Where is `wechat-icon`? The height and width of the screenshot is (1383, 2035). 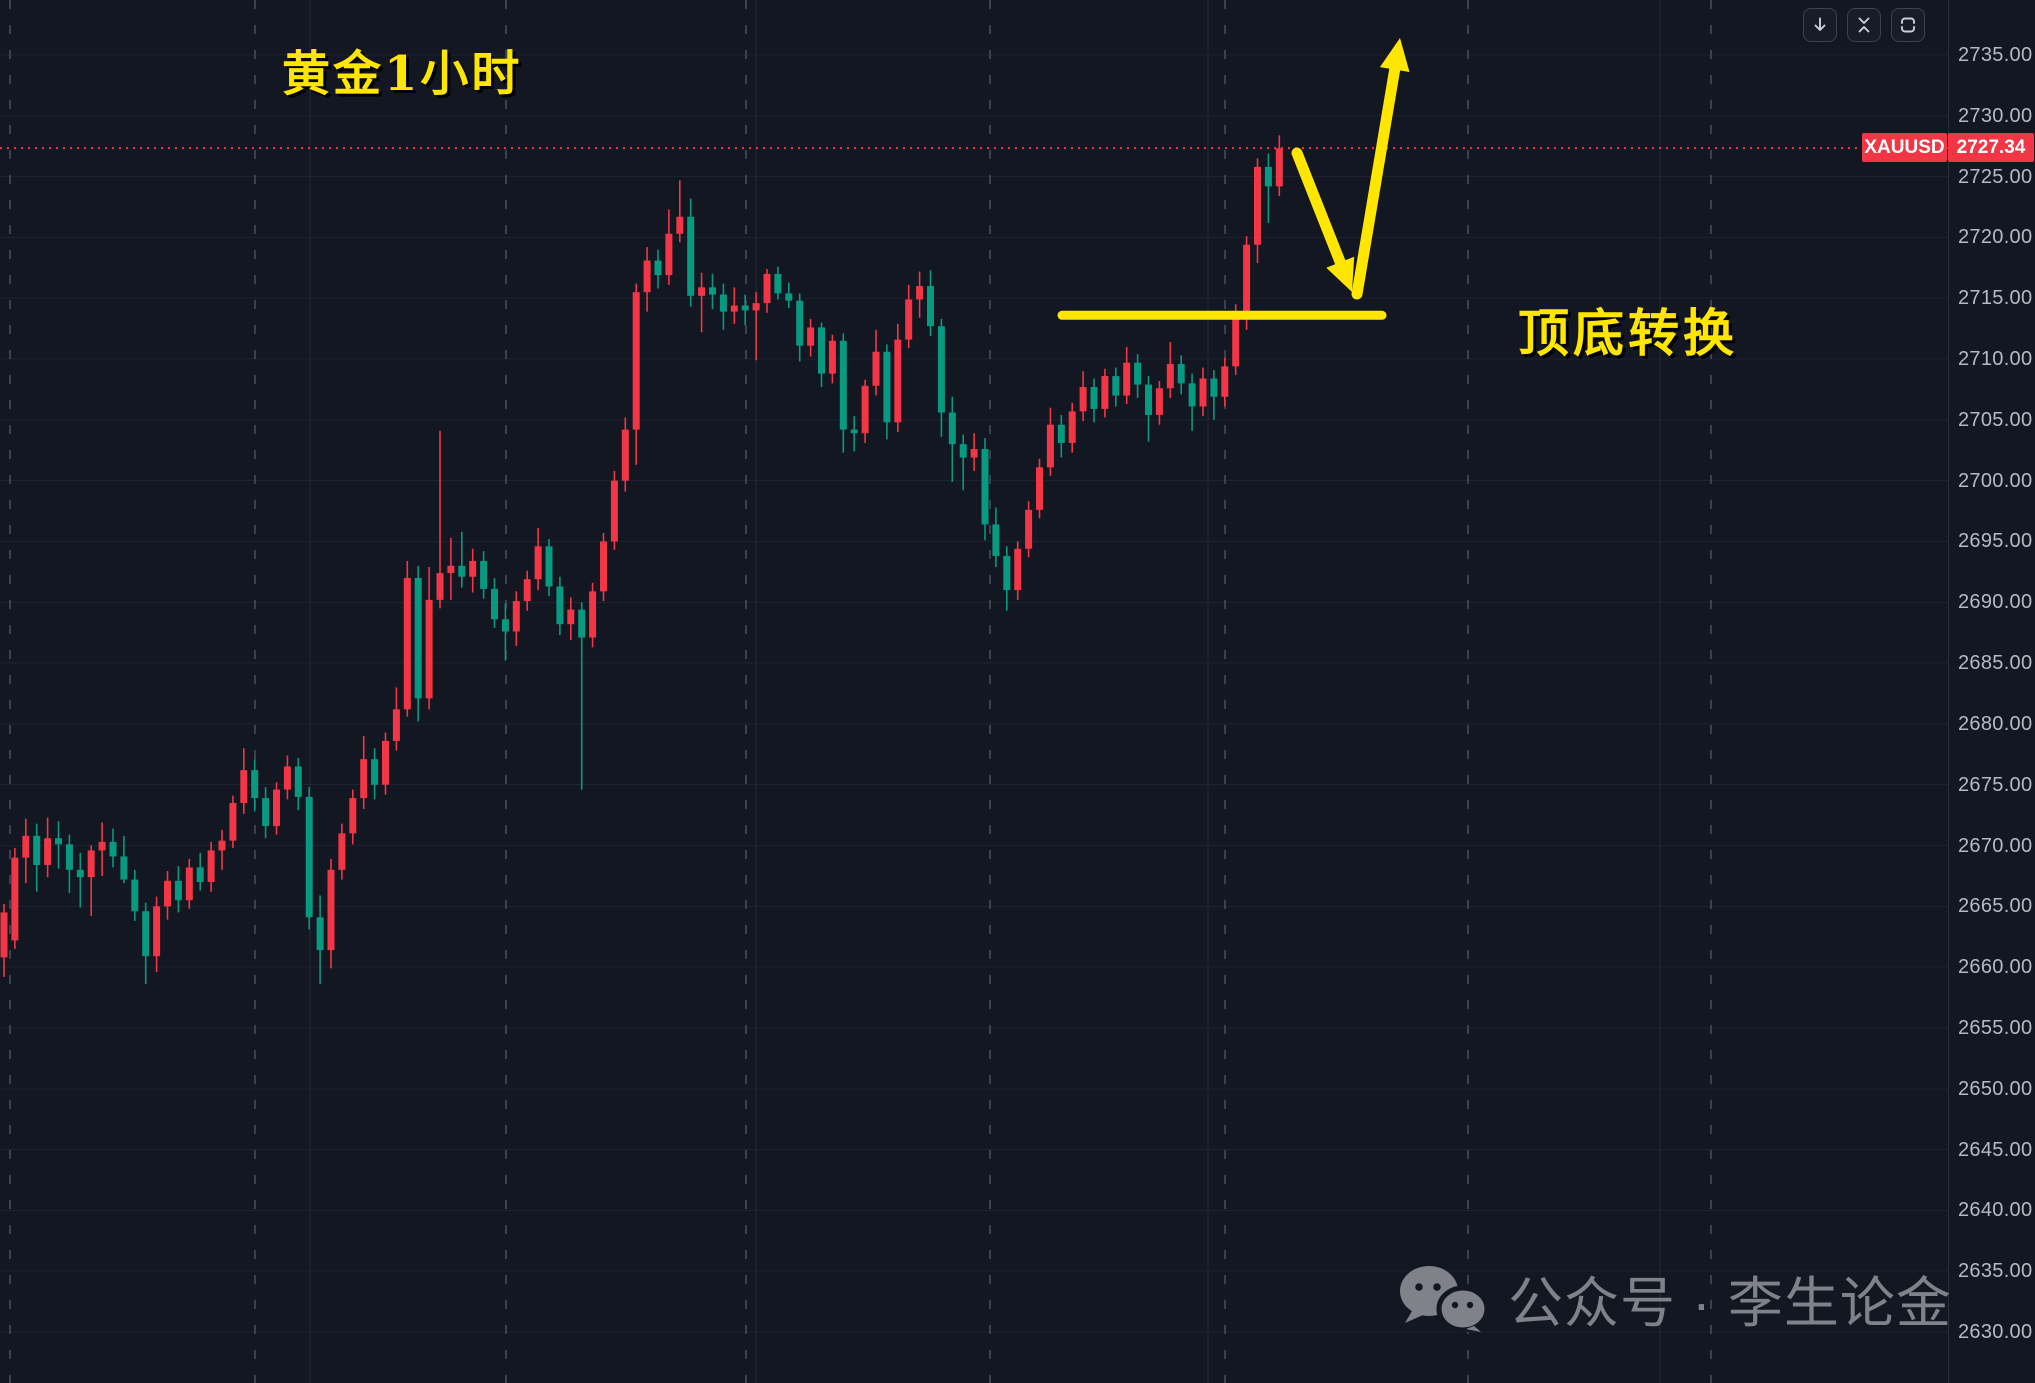
wechat-icon is located at coordinates (1445, 1299).